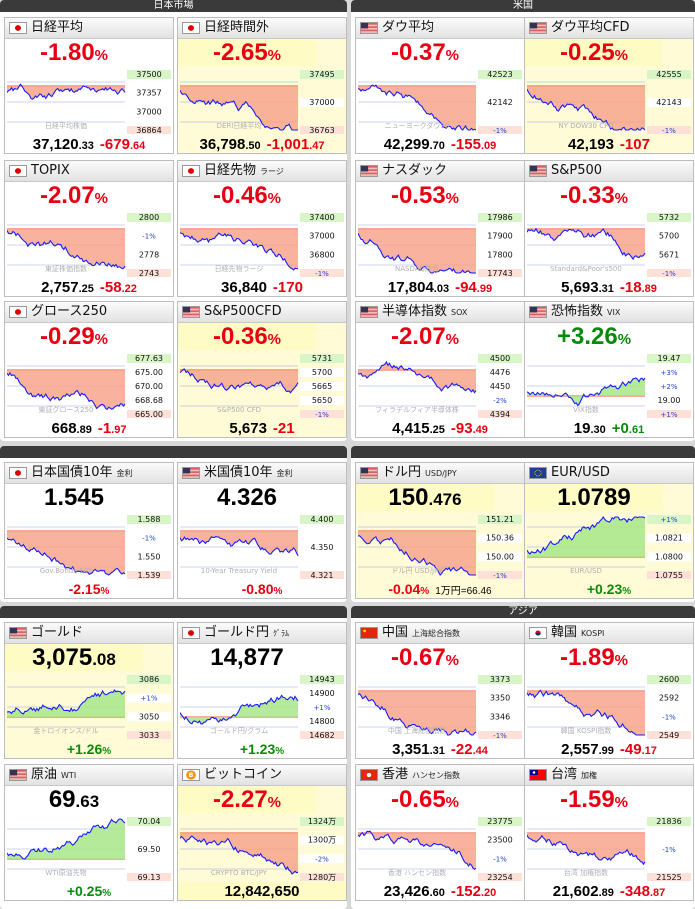 Image resolution: width=695 pixels, height=909 pixels. What do you see at coordinates (406, 891) in the screenshot?
I see `current-value-main: 23,426` at bounding box center [406, 891].